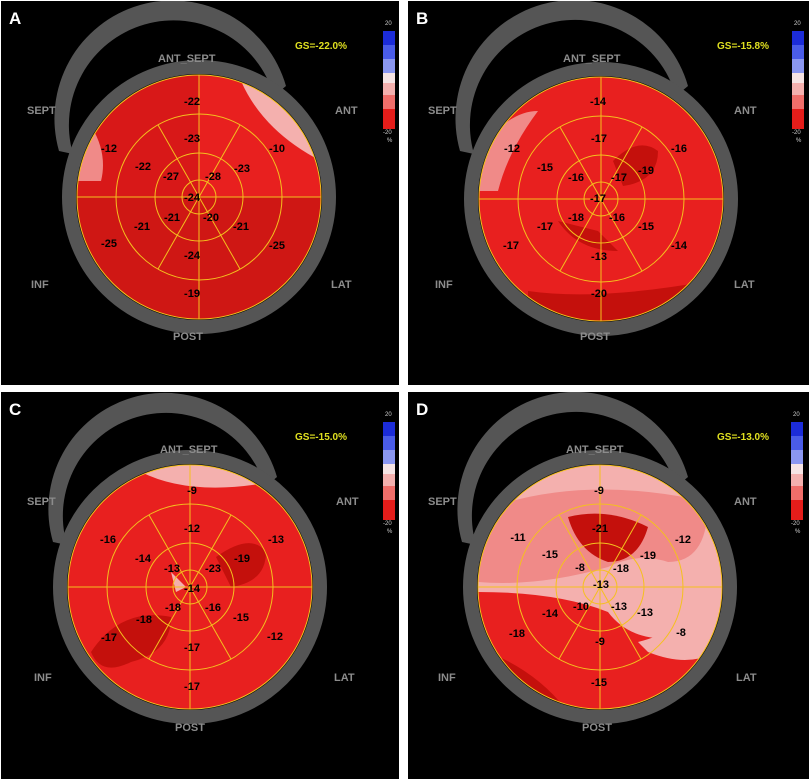 The width and height of the screenshot is (810, 780). Describe the element at coordinates (190, 728) in the screenshot. I see `label-post: POST` at that location.